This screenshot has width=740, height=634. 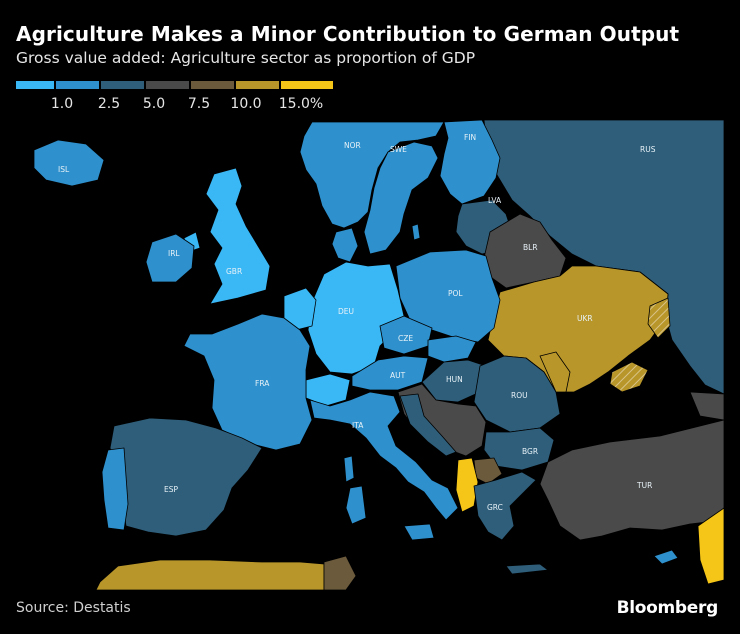 I want to click on label-isl: ISL, so click(x=64, y=169).